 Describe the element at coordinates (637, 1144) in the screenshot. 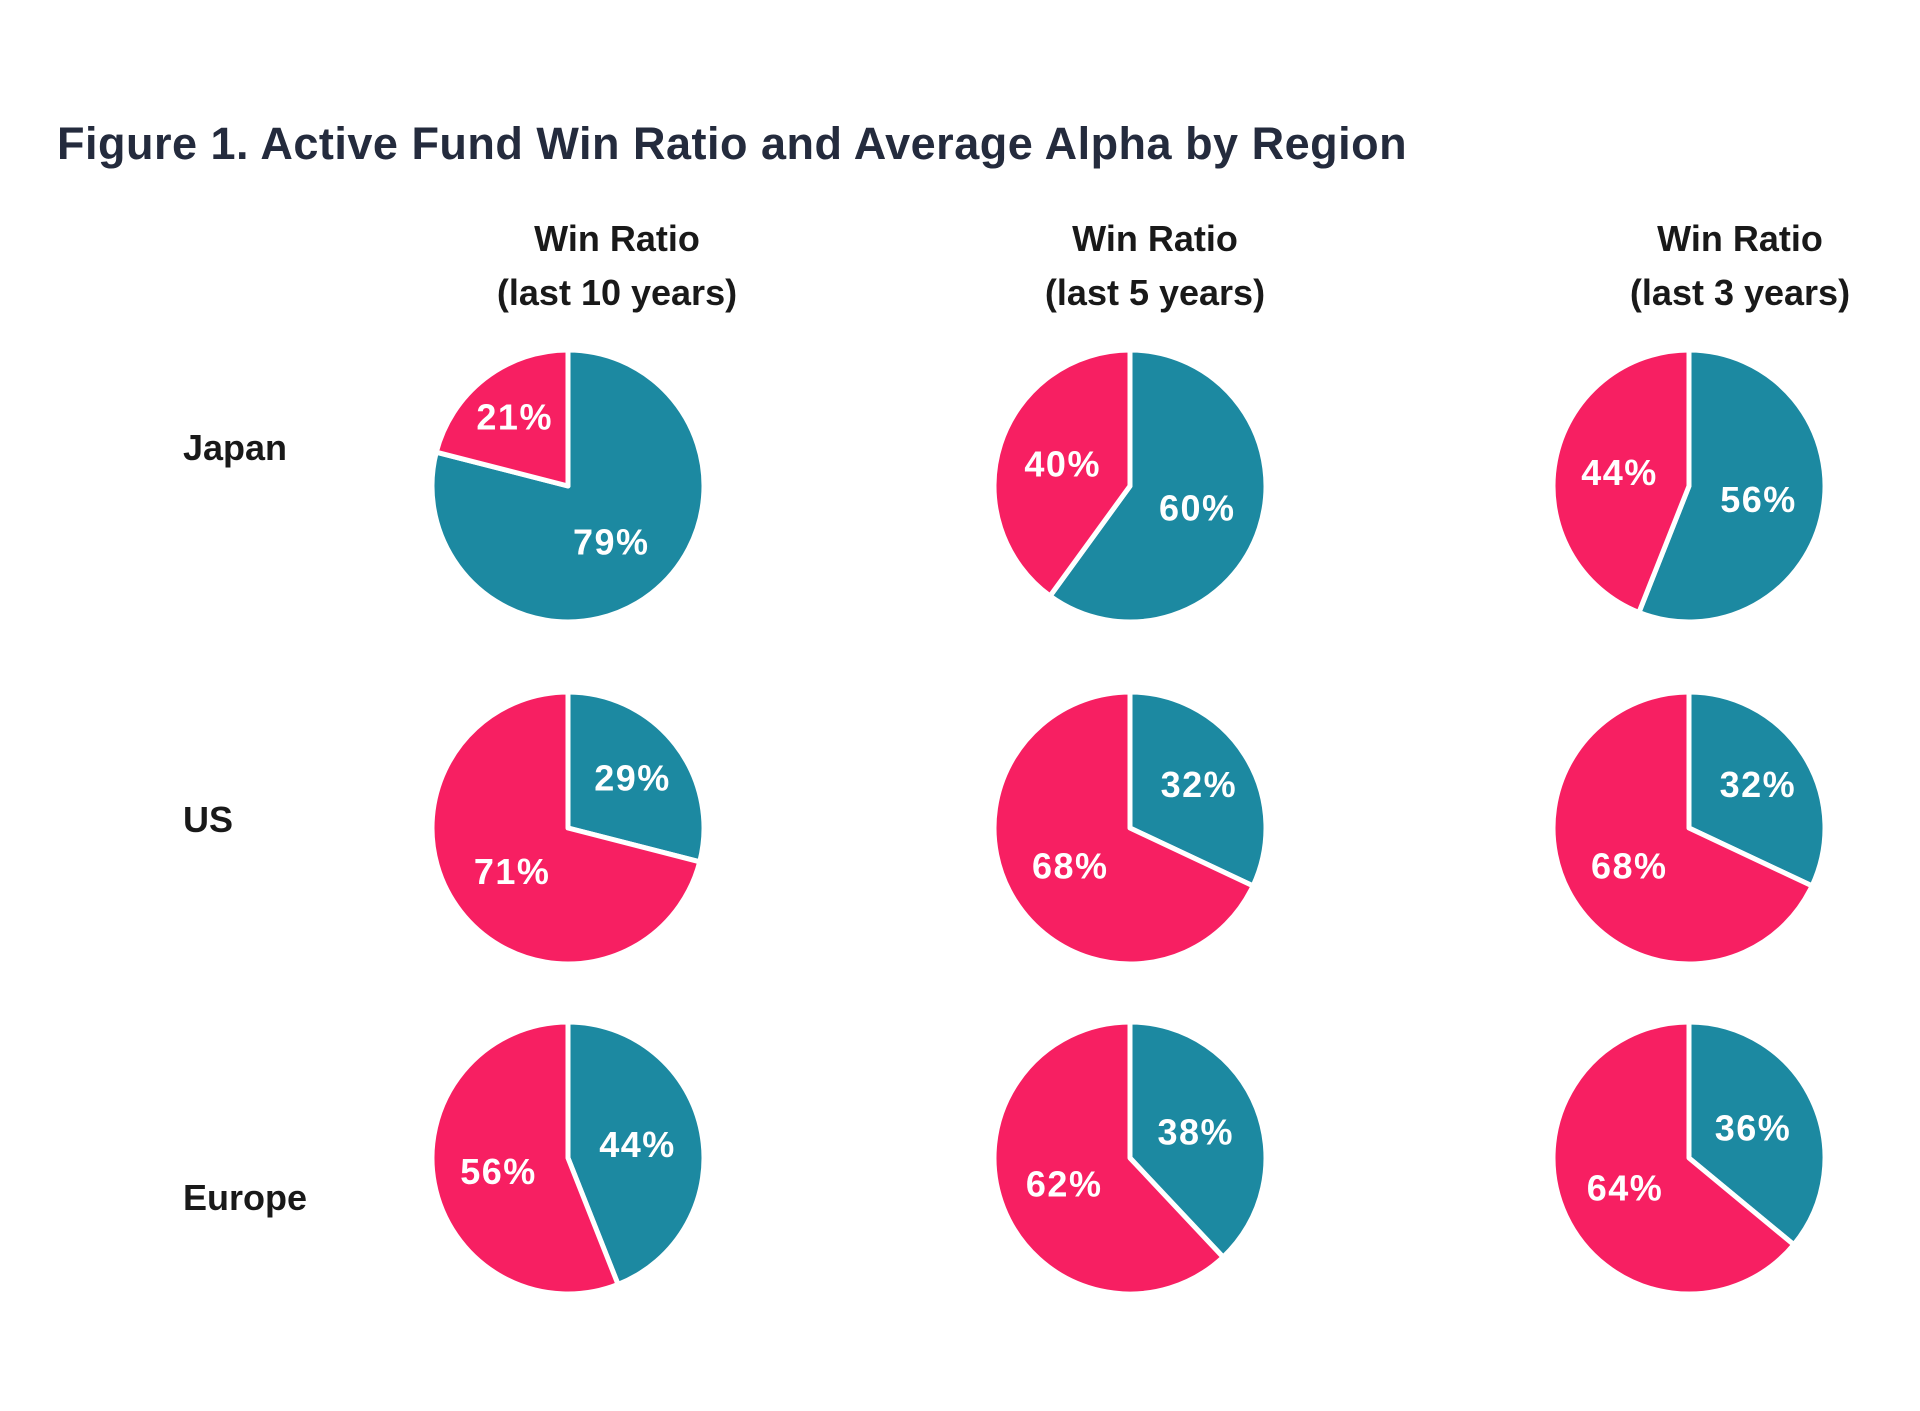

I see `slice-label-passive-teal: 44%` at that location.